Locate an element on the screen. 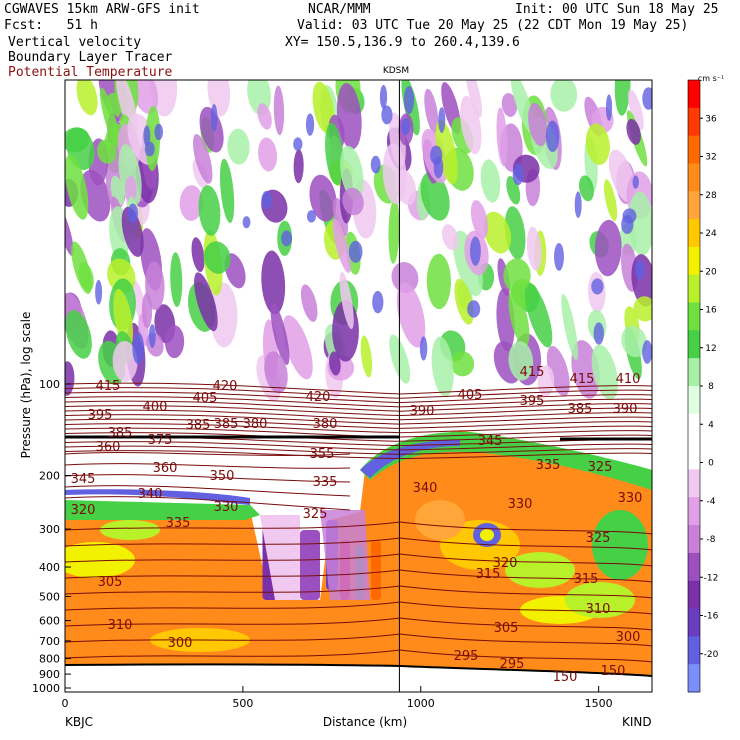  theta-label: 400 is located at coordinates (155, 407).